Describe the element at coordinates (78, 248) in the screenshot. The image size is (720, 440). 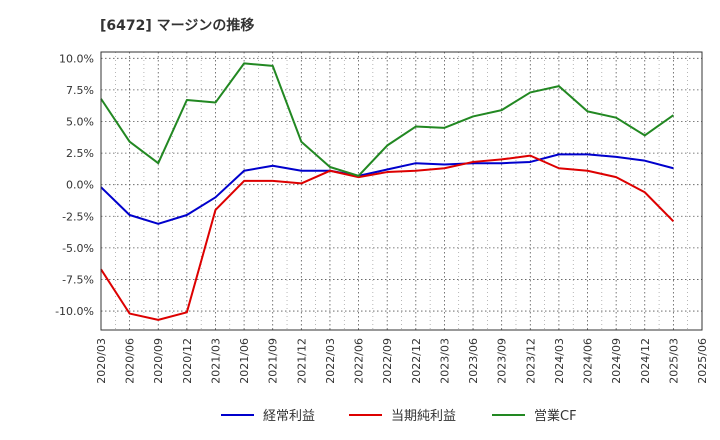
I see `y-tick-label: -5.0%` at that location.